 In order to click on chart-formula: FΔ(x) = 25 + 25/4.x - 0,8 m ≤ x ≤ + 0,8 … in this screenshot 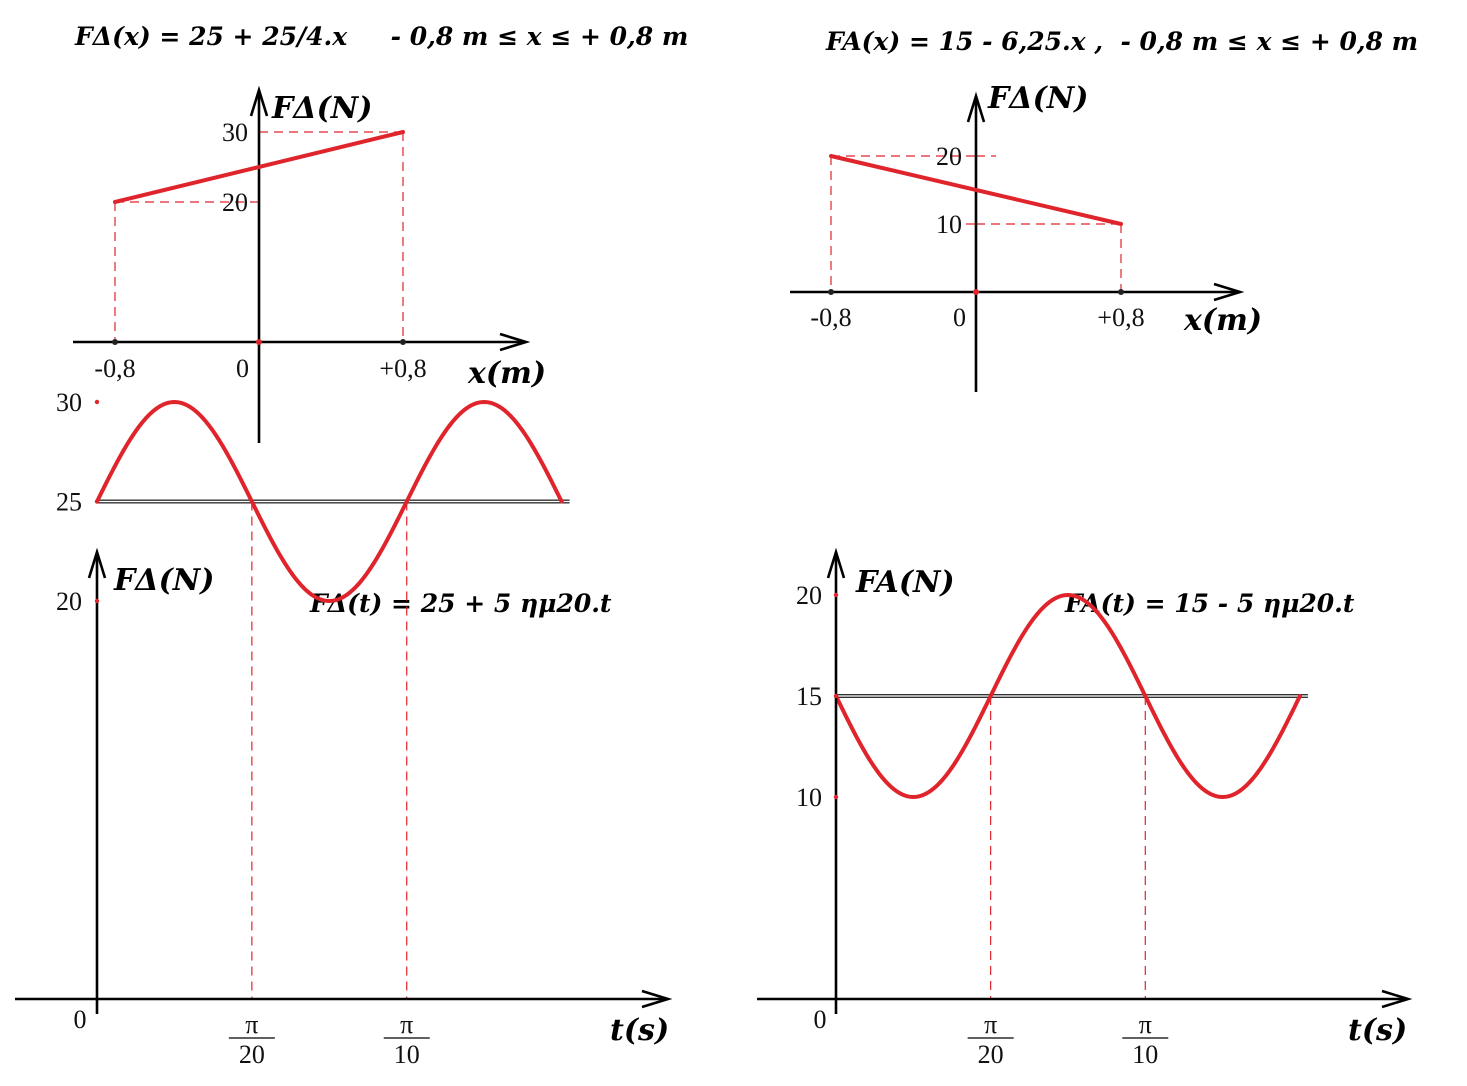, I will do `click(381, 36)`.